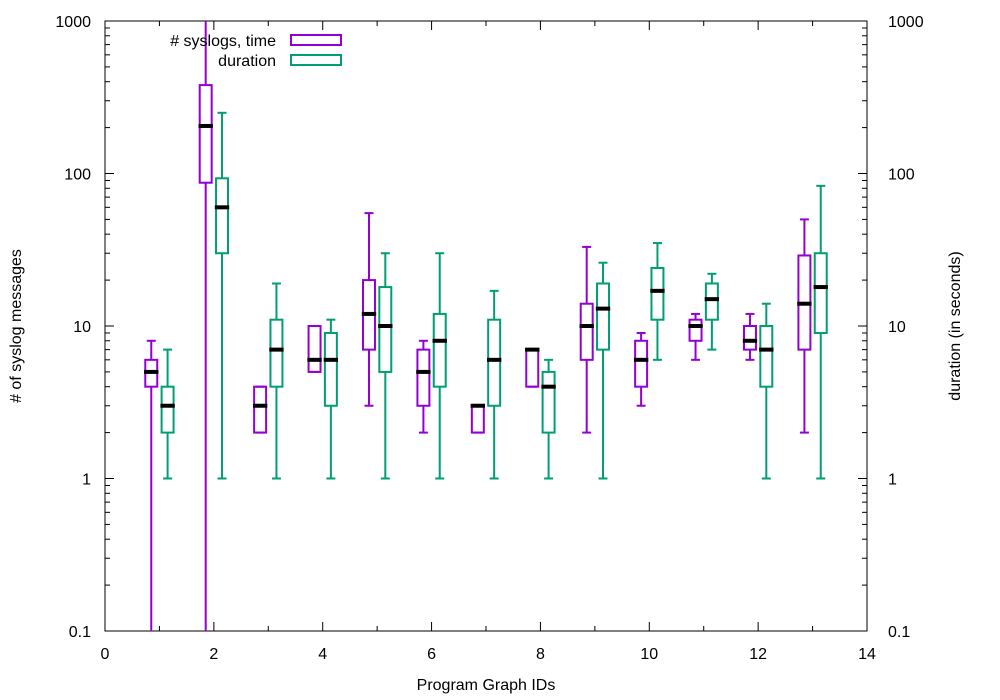  I want to click on x-tick-label: 14, so click(867, 654).